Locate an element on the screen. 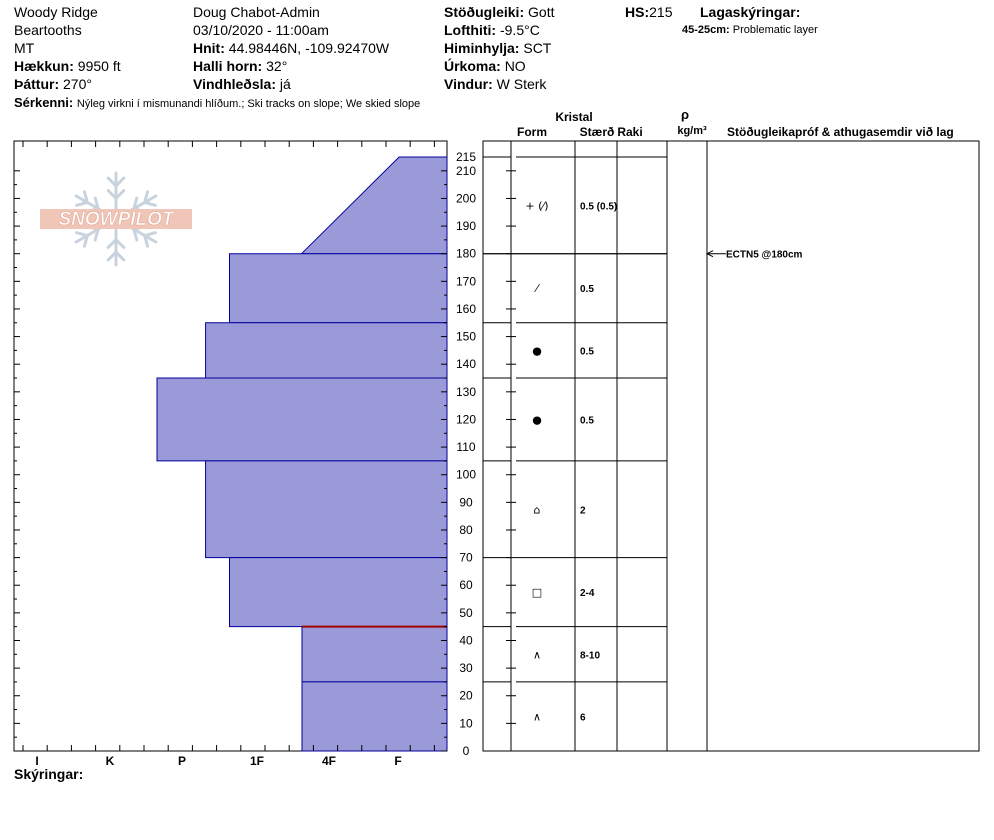 The height and width of the screenshot is (840, 994). column-moisture: Raki is located at coordinates (629, 132).